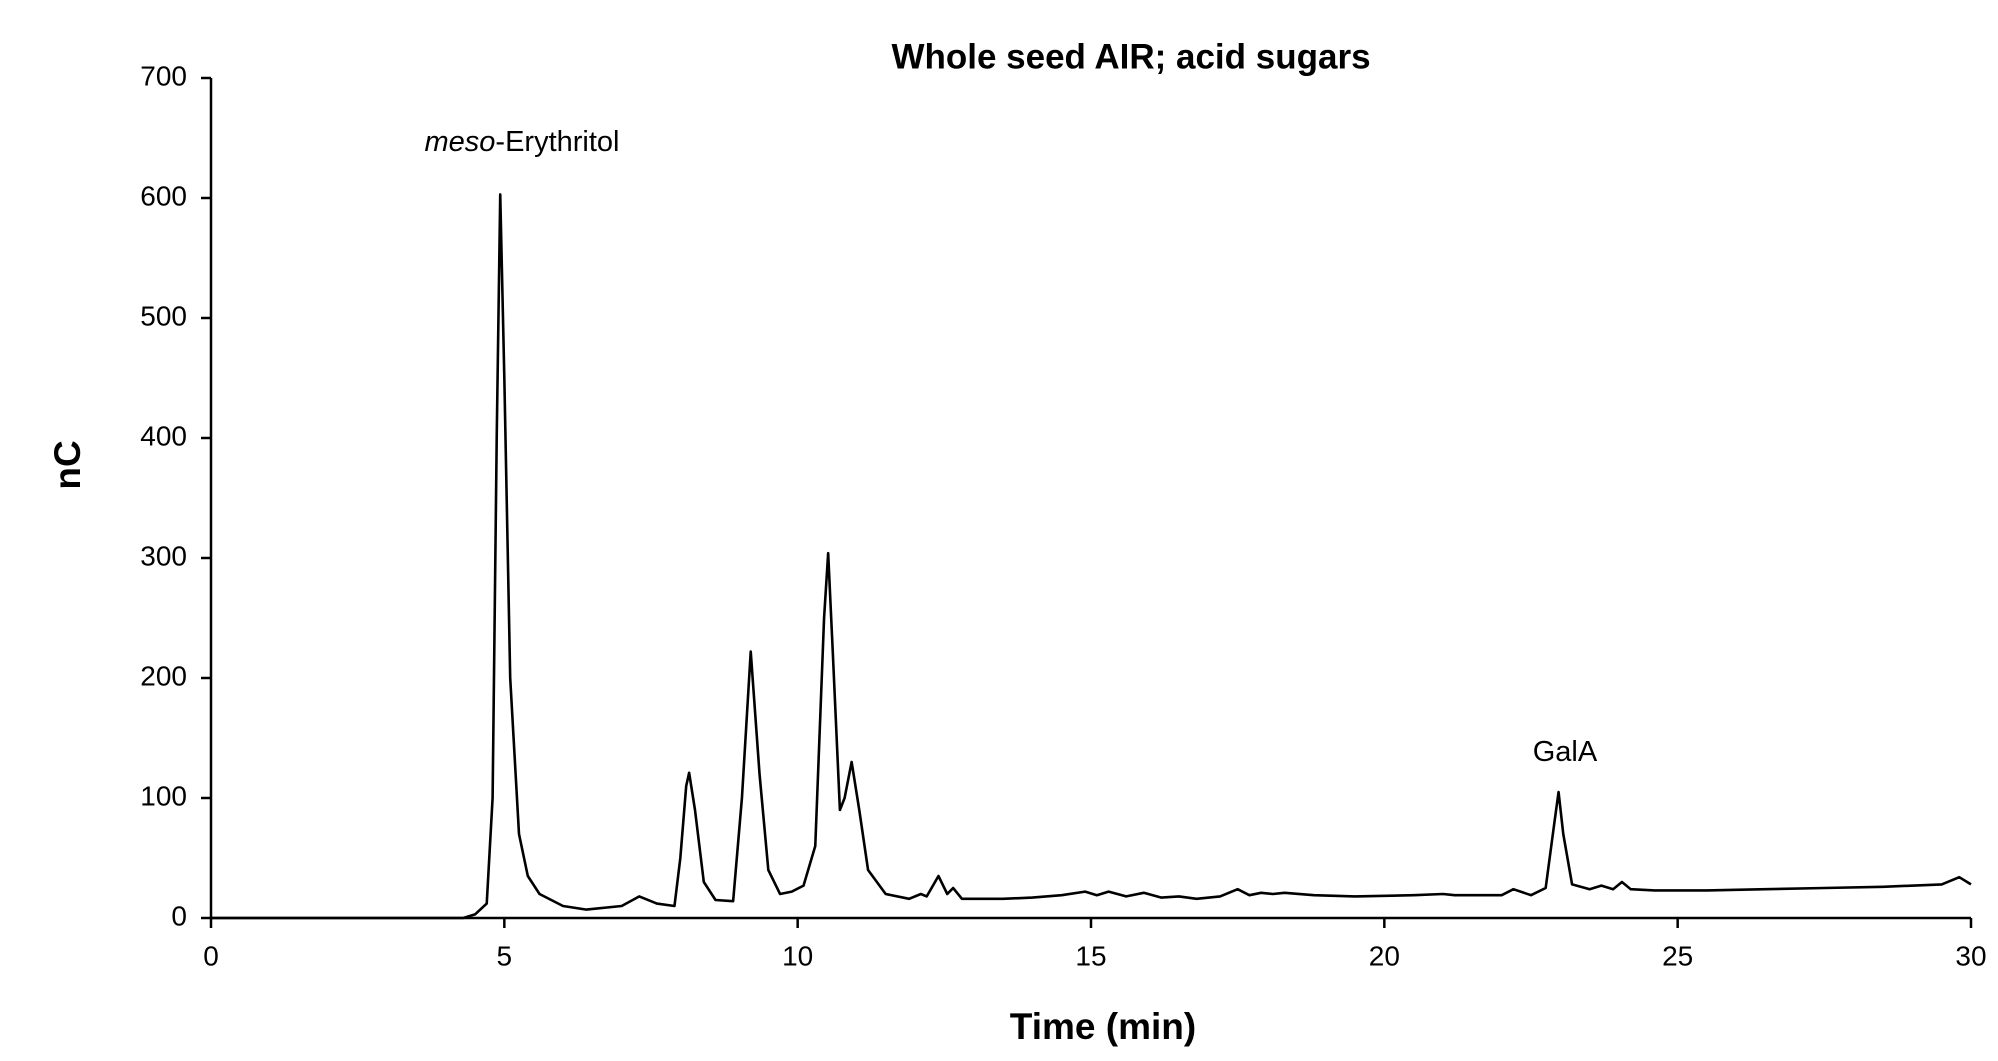 Image resolution: width=1998 pixels, height=1061 pixels. What do you see at coordinates (1970, 955) in the screenshot?
I see `x-tick-label: 30` at bounding box center [1970, 955].